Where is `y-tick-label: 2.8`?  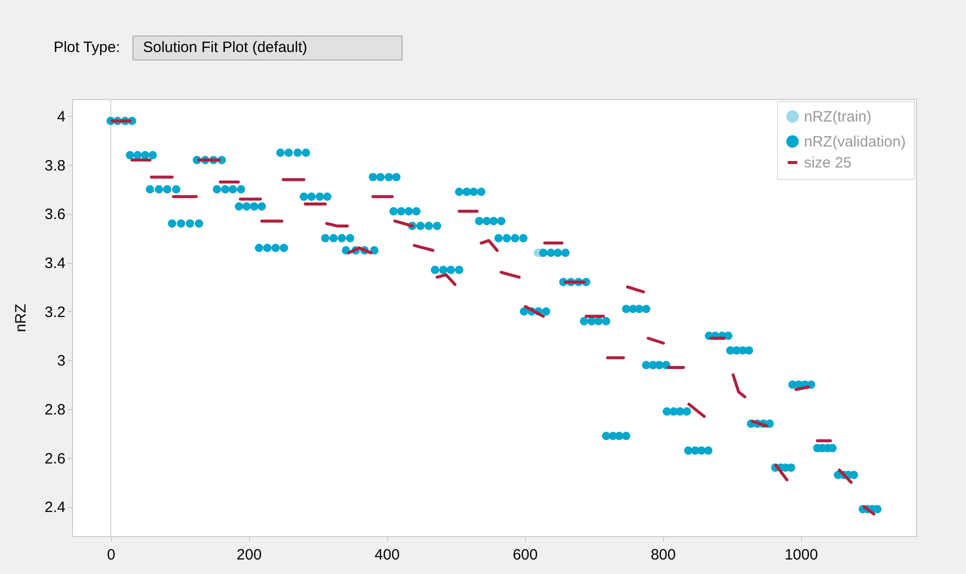
y-tick-label: 2.8 is located at coordinates (55, 410).